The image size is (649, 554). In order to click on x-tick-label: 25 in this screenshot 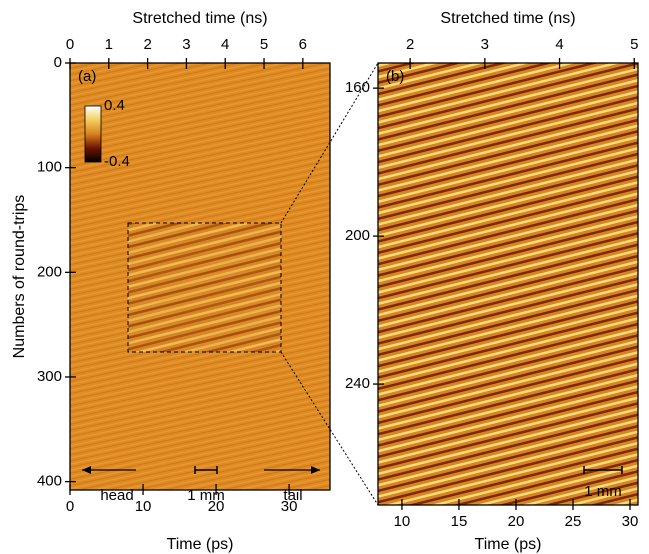, I will do `click(573, 521)`.